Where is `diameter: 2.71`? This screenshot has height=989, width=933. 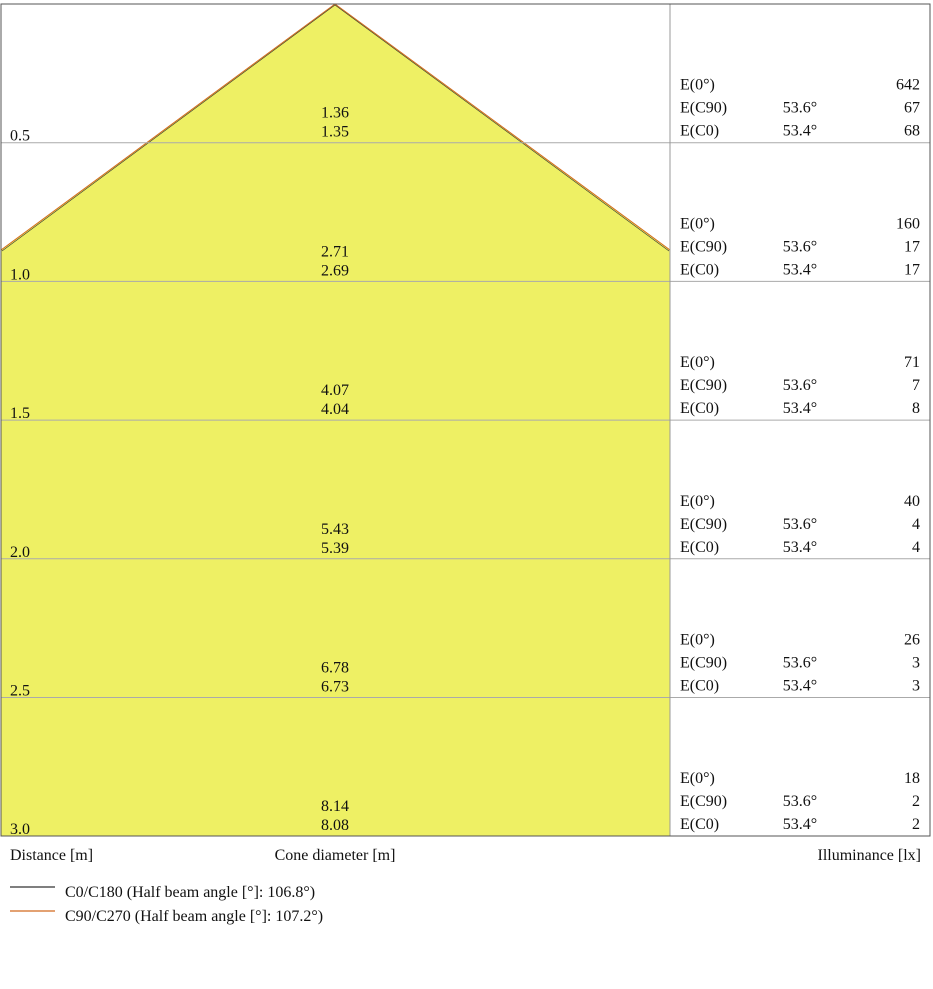
diameter: 2.71 is located at coordinates (335, 251).